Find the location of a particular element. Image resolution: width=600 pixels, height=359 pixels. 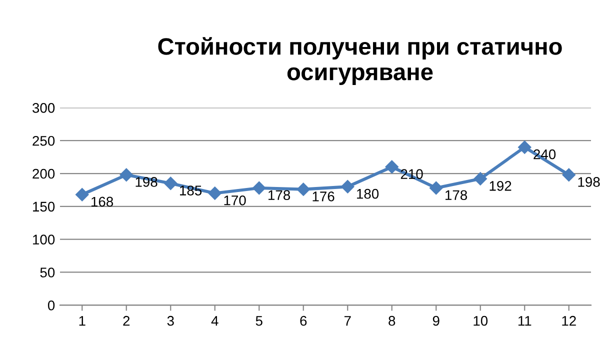

x-tick-label: 8 is located at coordinates (392, 321).